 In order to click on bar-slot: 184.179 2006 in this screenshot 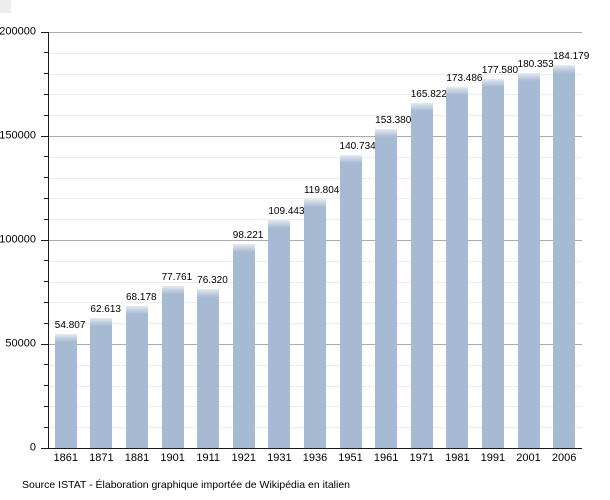, I will do `click(567, 248)`.